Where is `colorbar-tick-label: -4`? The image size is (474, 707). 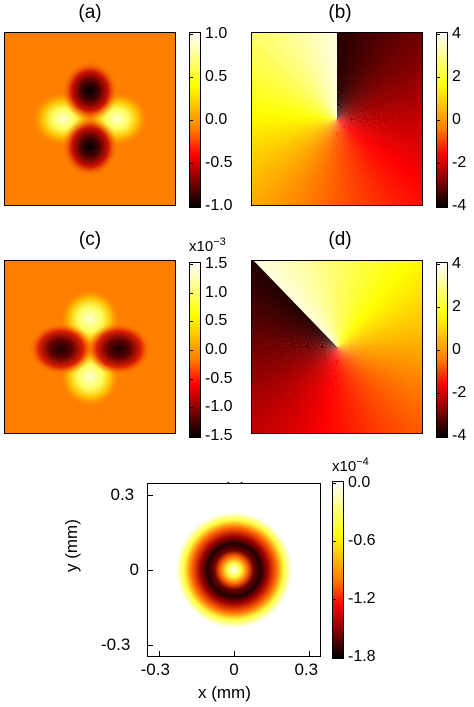 colorbar-tick-label: -4 is located at coordinates (459, 435).